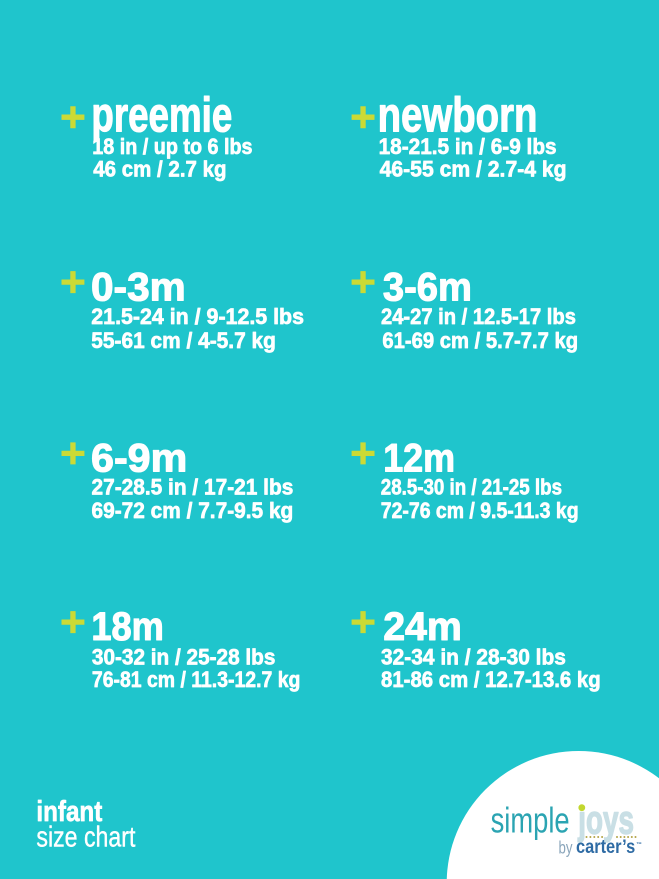 The width and height of the screenshot is (659, 879). What do you see at coordinates (127, 627) in the screenshot?
I see `svg-text: 18m` at bounding box center [127, 627].